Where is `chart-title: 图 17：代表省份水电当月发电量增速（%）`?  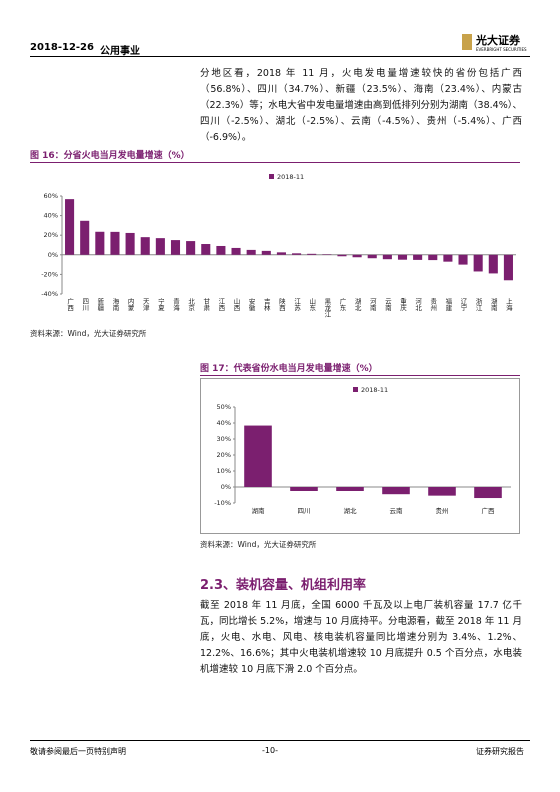
chart-title: 图 17：代表省份水电当月发电量增速（%） is located at coordinates (289, 369).